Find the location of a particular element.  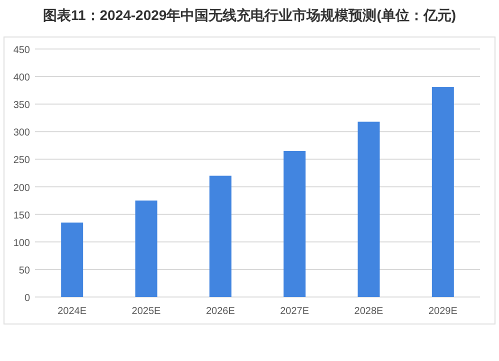

x-tick-label: 2028E is located at coordinates (369, 311).